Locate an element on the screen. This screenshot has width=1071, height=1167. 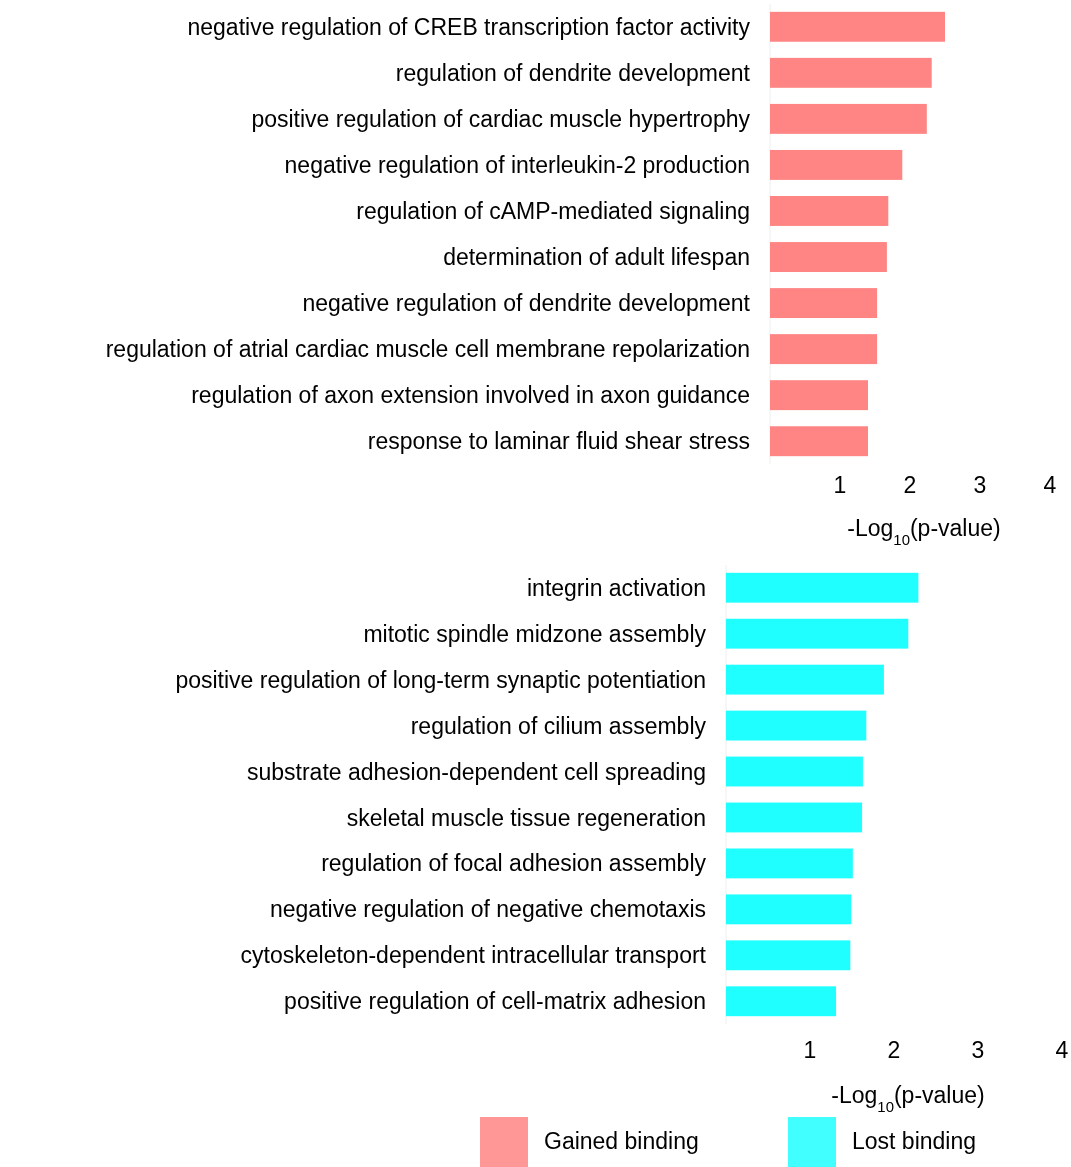
y-tick-label: regulation of cAMP-mediated signaling is located at coordinates (553, 211).